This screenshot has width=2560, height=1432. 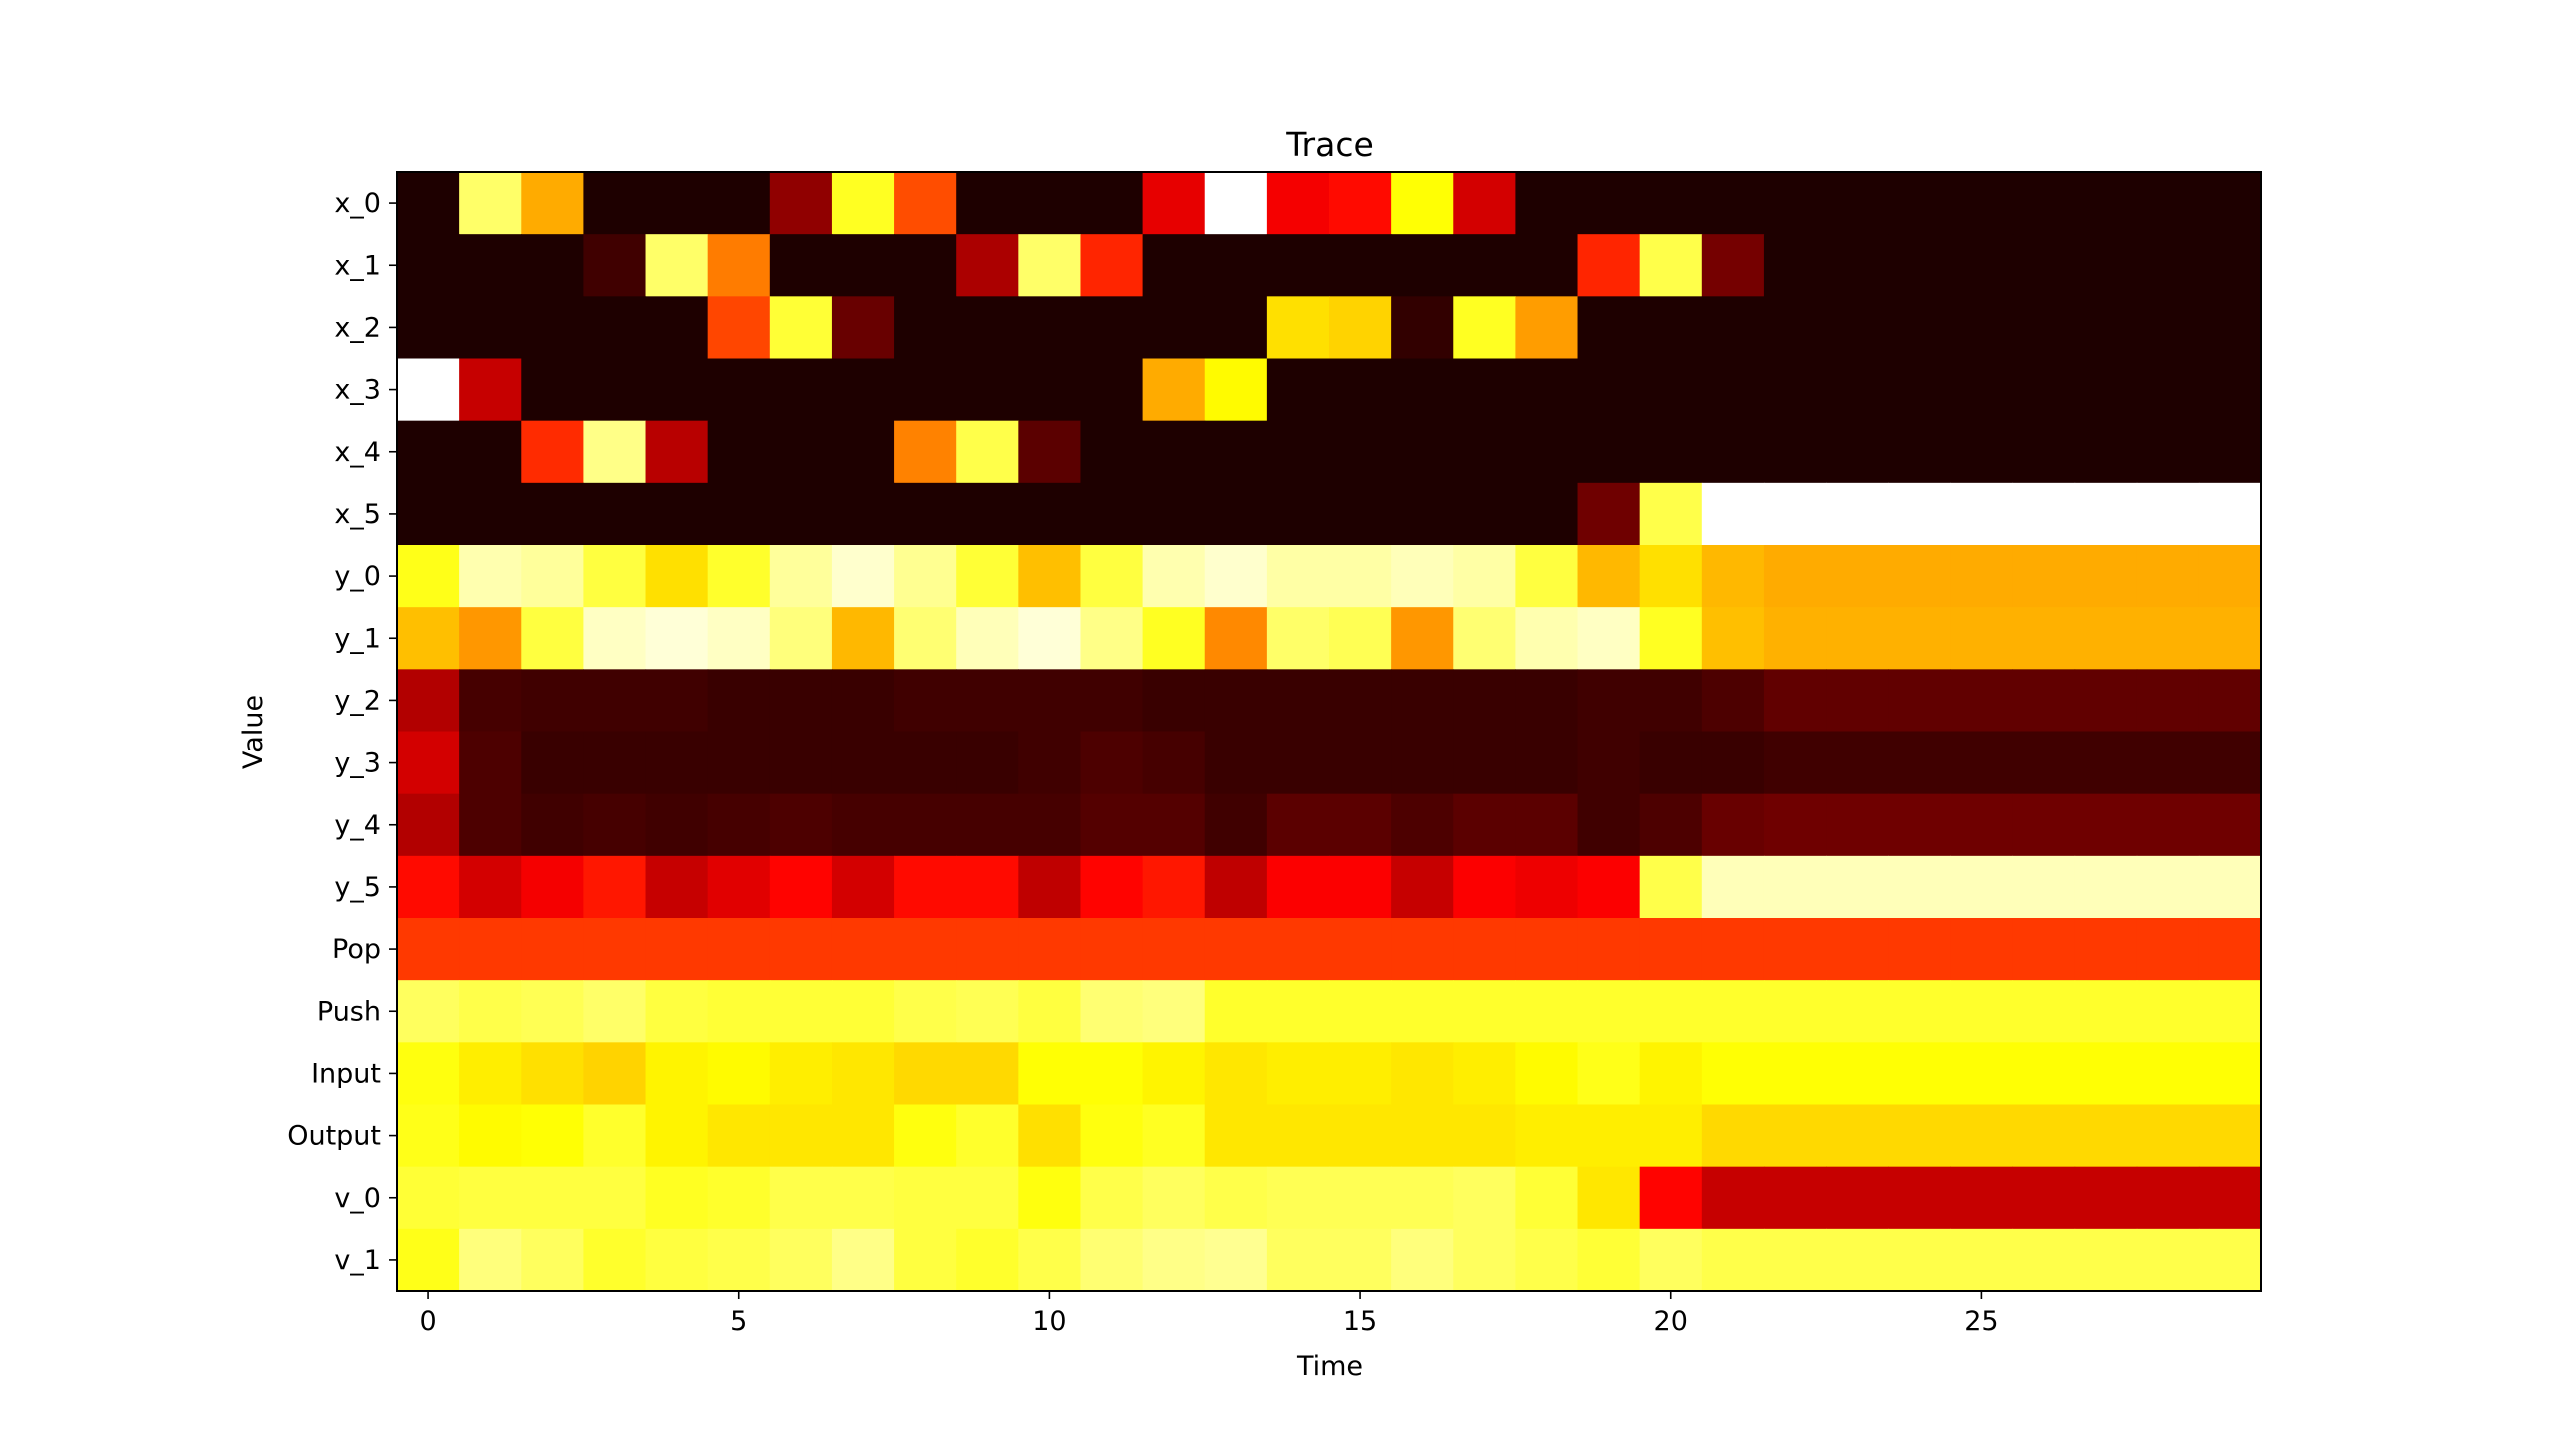 What do you see at coordinates (357, 452) in the screenshot?
I see `y-tick-label: x_4` at bounding box center [357, 452].